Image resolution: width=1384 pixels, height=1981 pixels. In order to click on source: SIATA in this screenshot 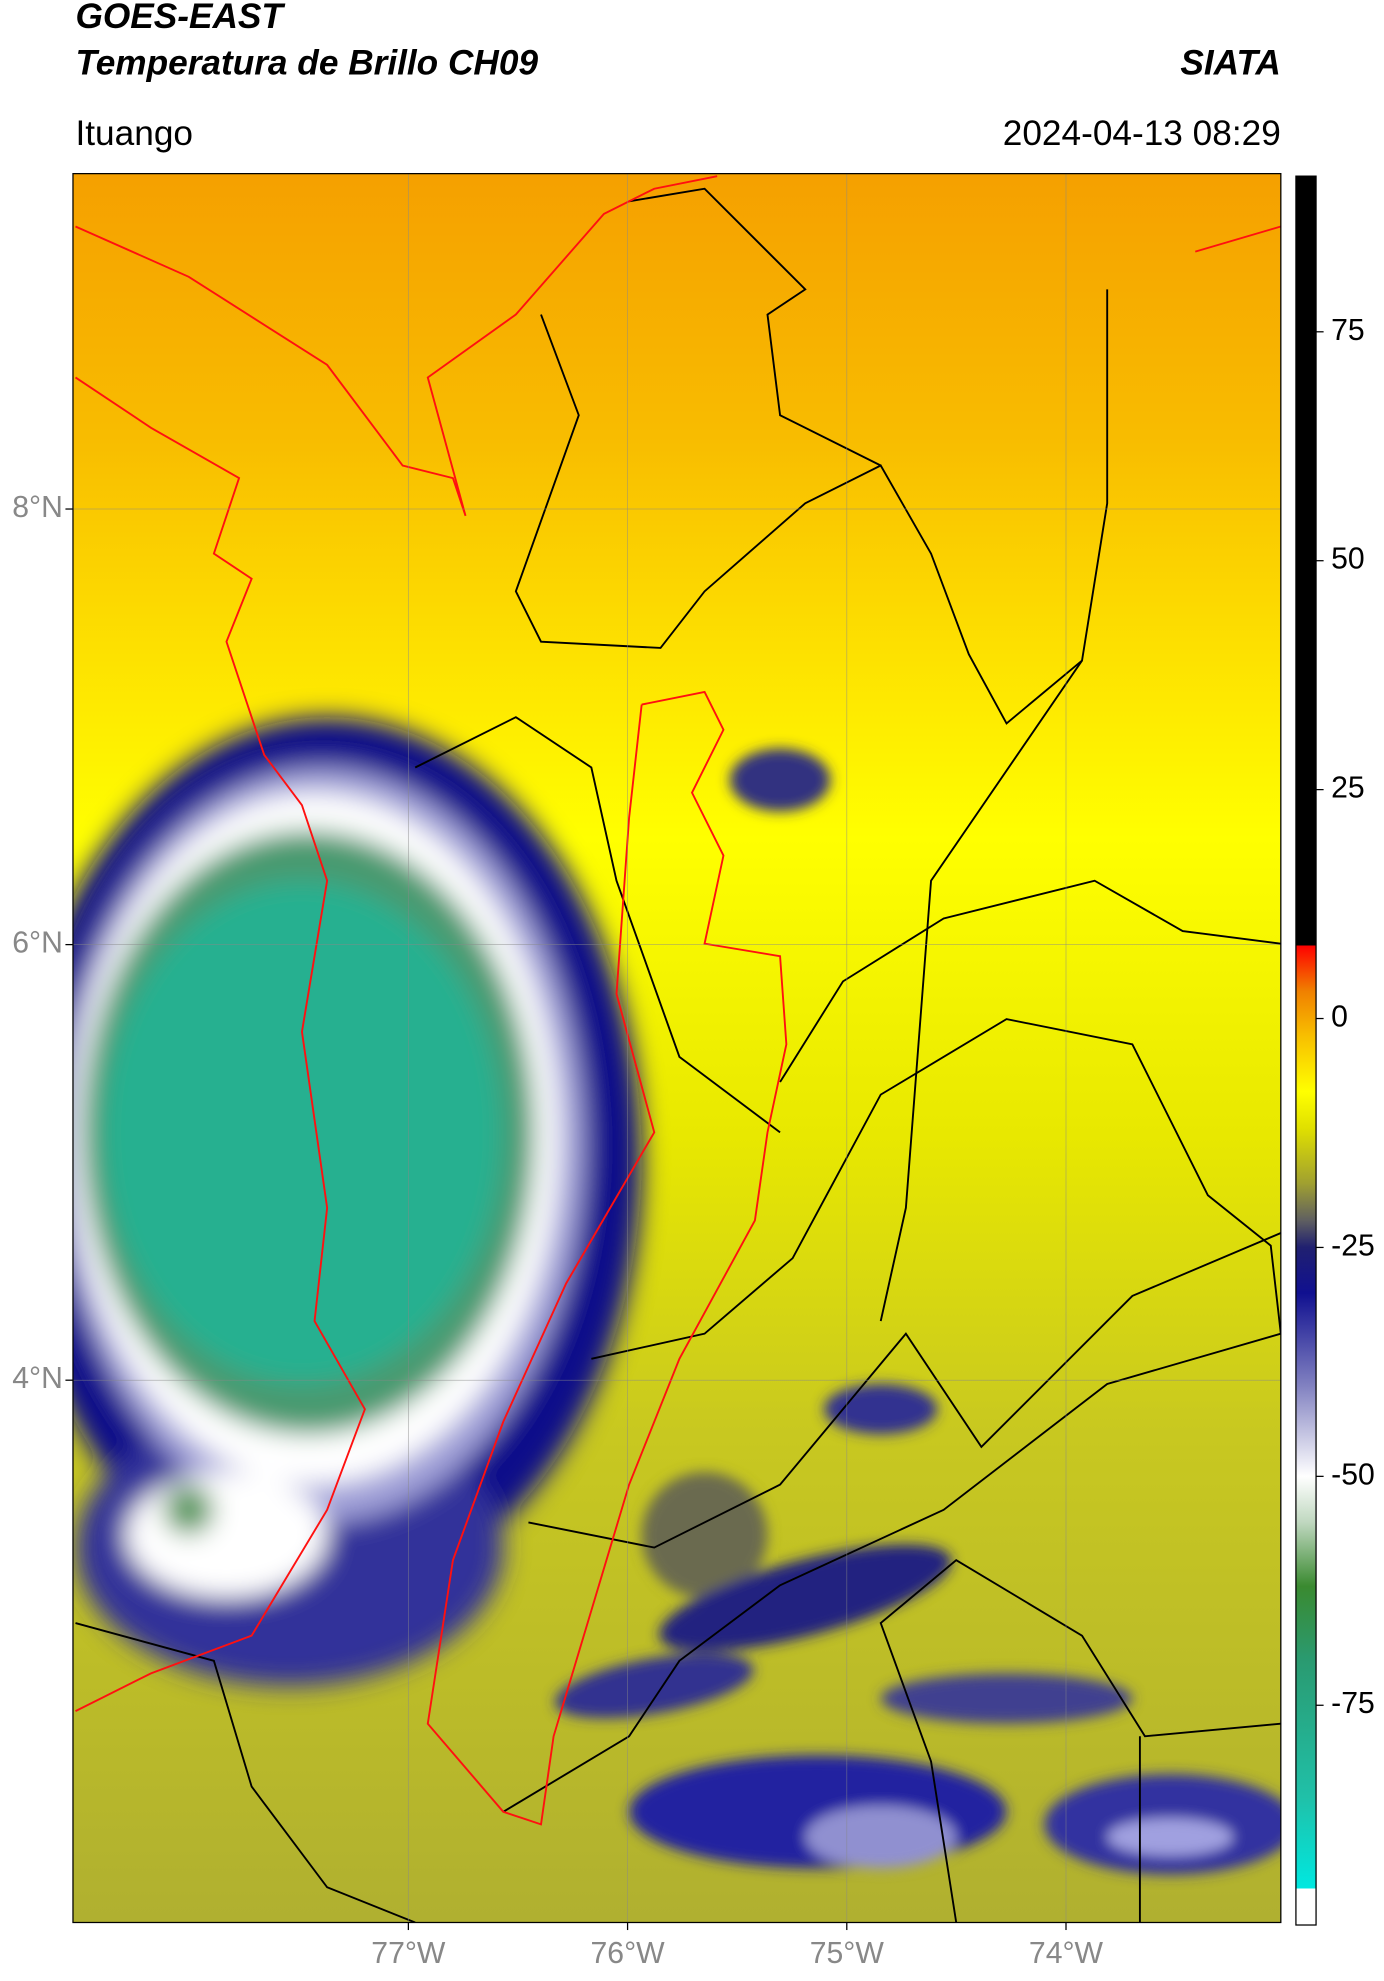, I will do `click(1230, 63)`.